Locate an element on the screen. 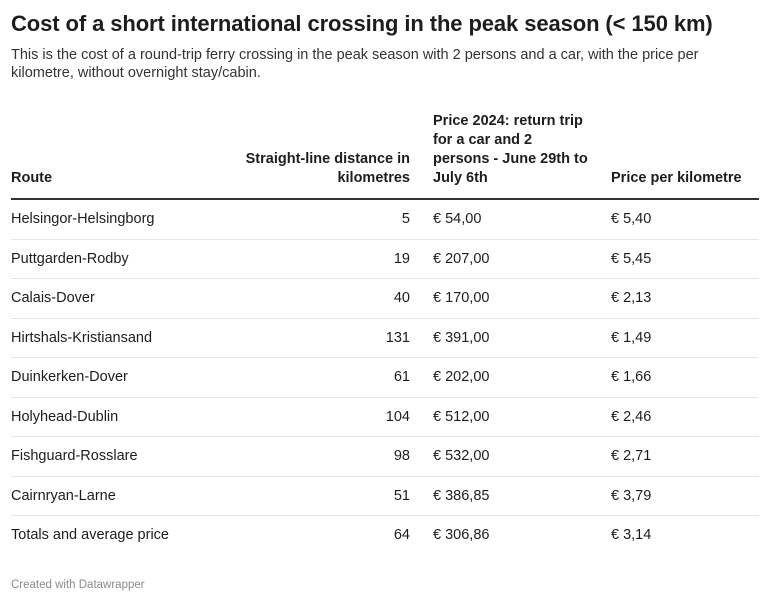 This screenshot has height=603, width=770. table-row: Holyhead-Dublin 104 € 512,00 € 2,46 is located at coordinates (385, 417).